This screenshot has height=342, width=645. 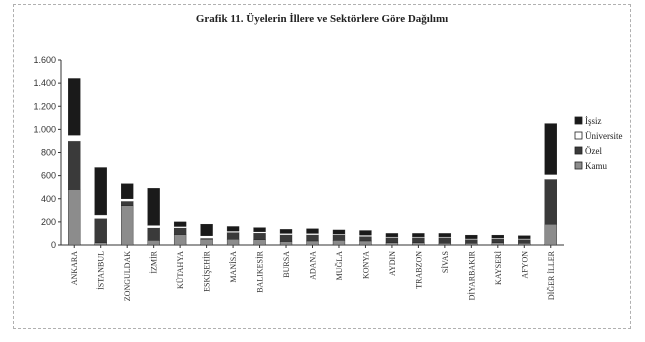 What do you see at coordinates (286, 264) in the screenshot?
I see `x-tick-label: BURSA` at bounding box center [286, 264].